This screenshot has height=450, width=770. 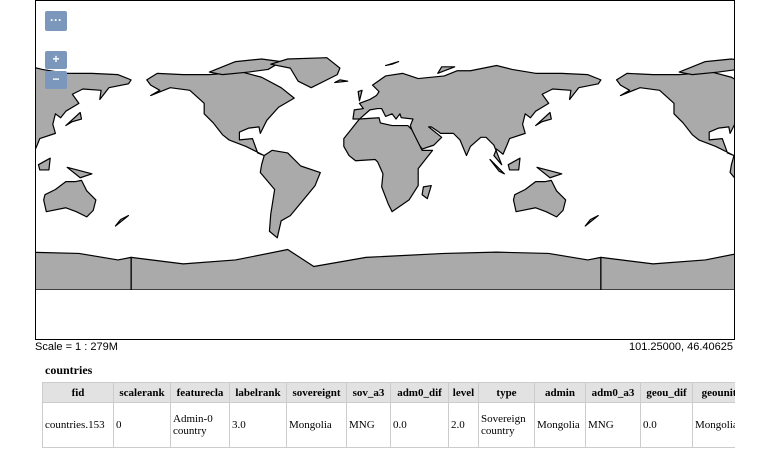 I want to click on zoom-out-button: −, so click(x=56, y=80).